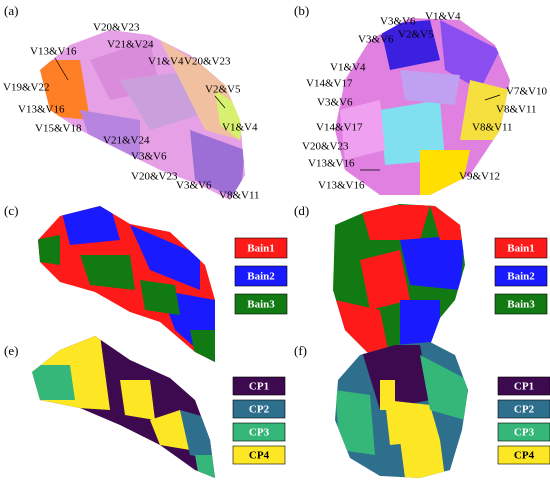 The image size is (550, 494). Describe the element at coordinates (301, 10) in the screenshot. I see `panel-label: (b)` at that location.